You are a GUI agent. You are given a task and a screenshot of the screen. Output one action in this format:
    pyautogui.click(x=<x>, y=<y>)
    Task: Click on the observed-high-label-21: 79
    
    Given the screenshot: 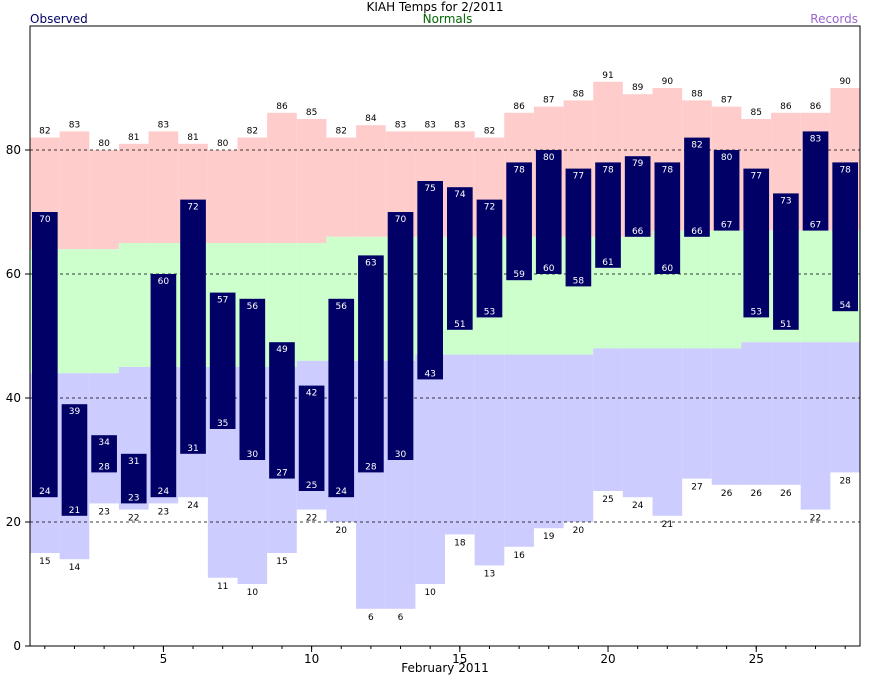 What is the action you would take?
    pyautogui.click(x=638, y=164)
    